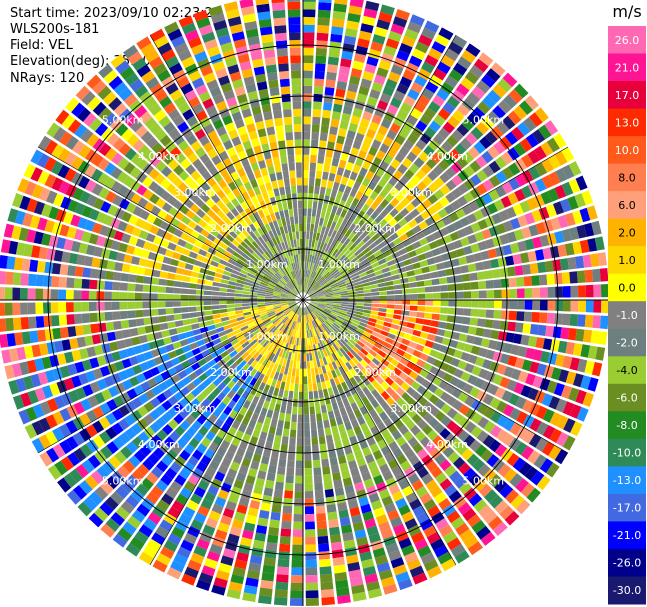 The image size is (647, 607). I want to click on range-label: 4.00km, so click(159, 156).